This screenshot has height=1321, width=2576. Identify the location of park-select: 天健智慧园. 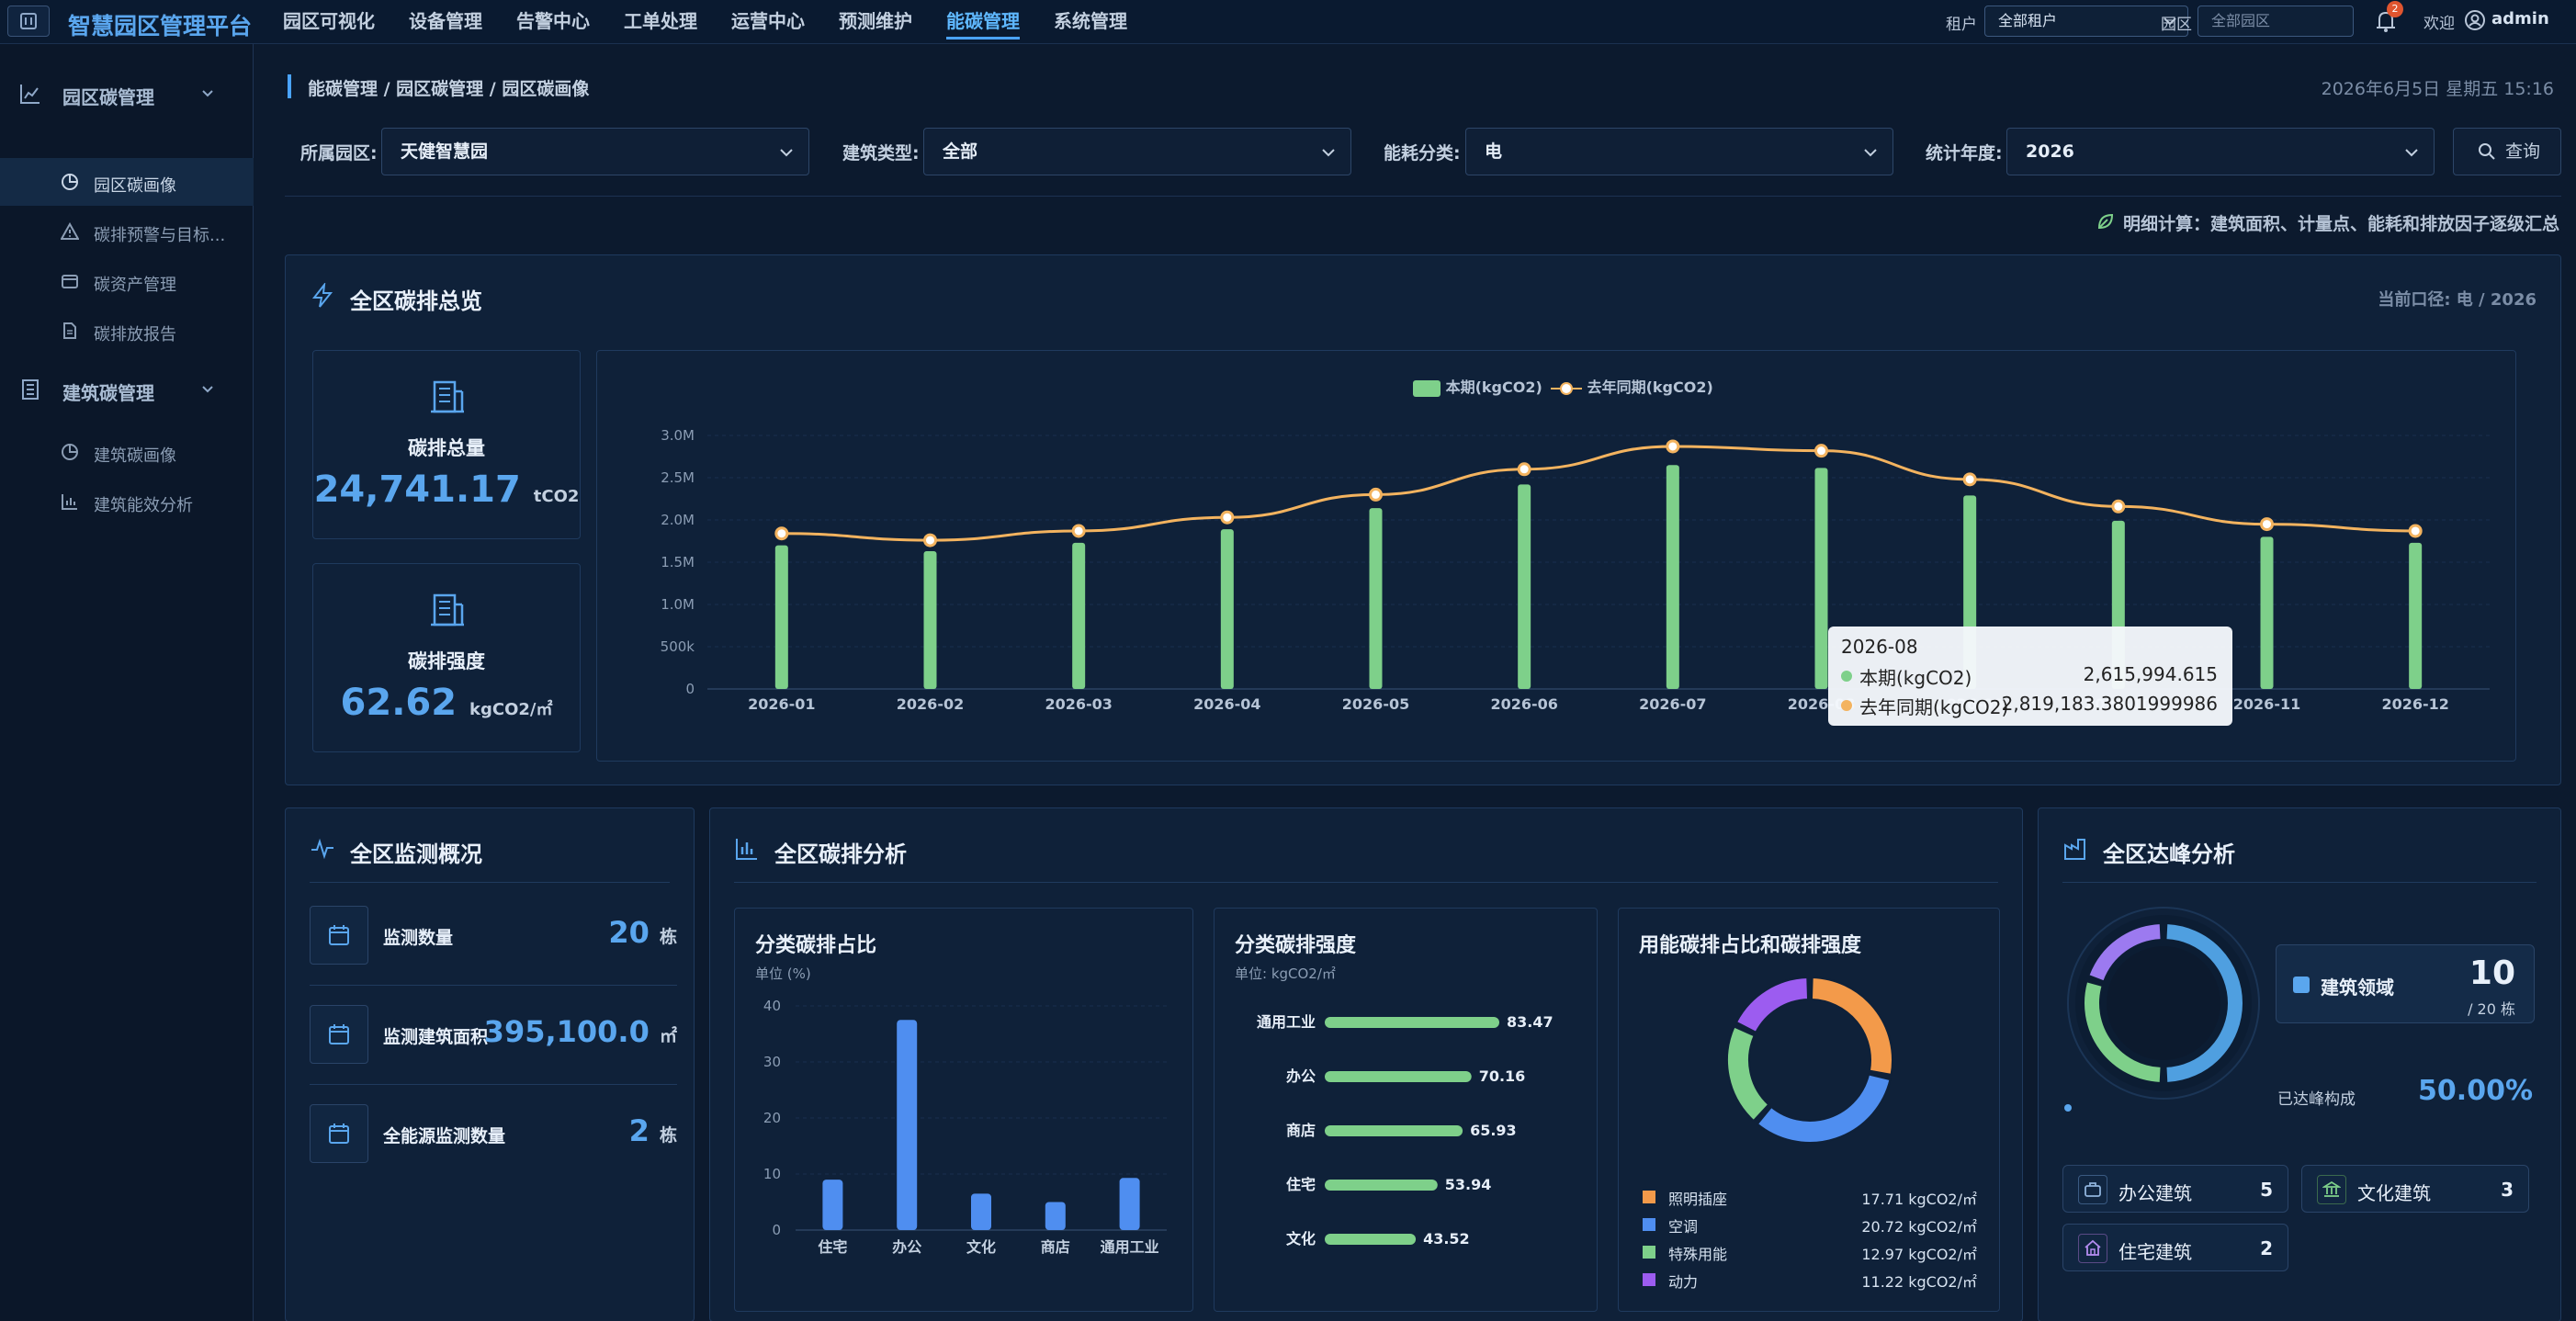
(595, 151).